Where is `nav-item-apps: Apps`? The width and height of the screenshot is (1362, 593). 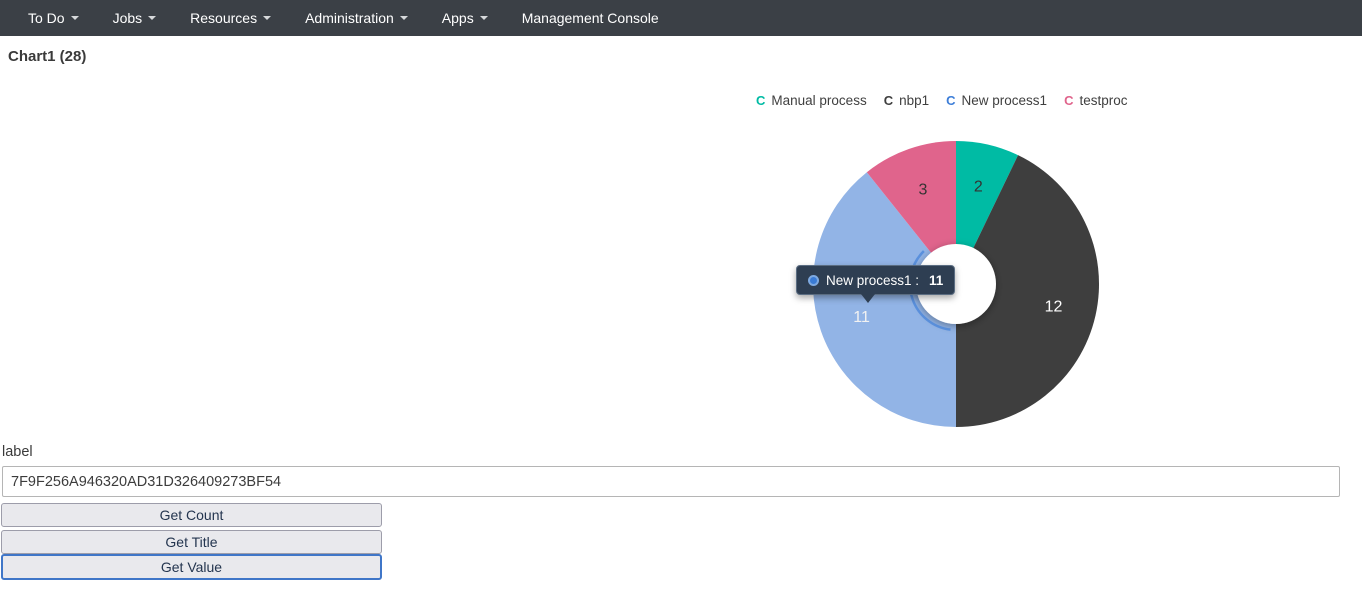
nav-item-apps: Apps is located at coordinates (465, 18).